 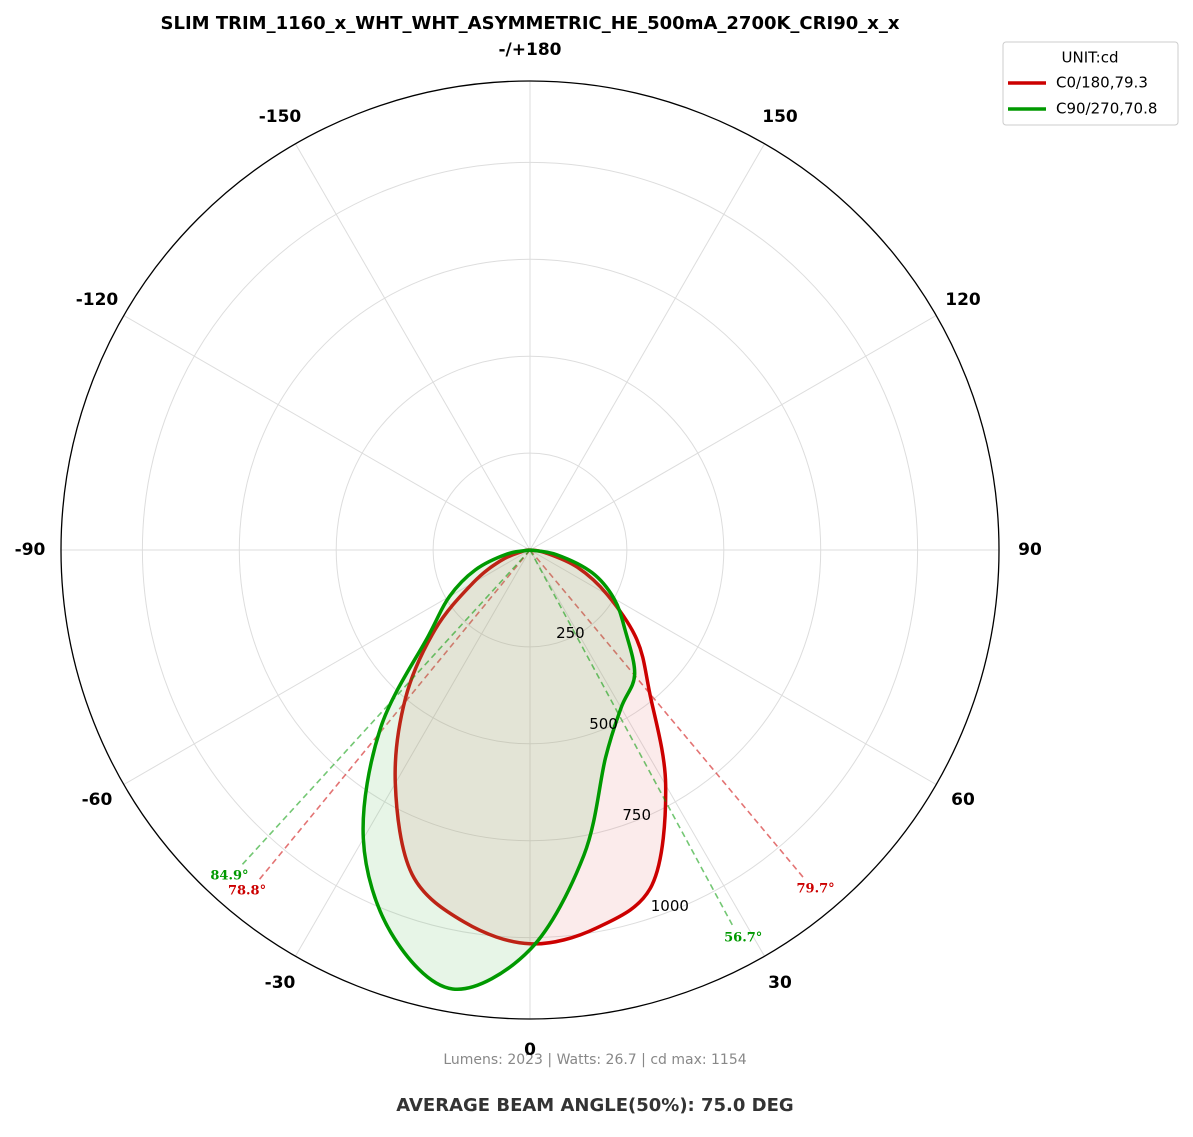 What do you see at coordinates (780, 117) in the screenshot?
I see `theta-tick-label: 150` at bounding box center [780, 117].